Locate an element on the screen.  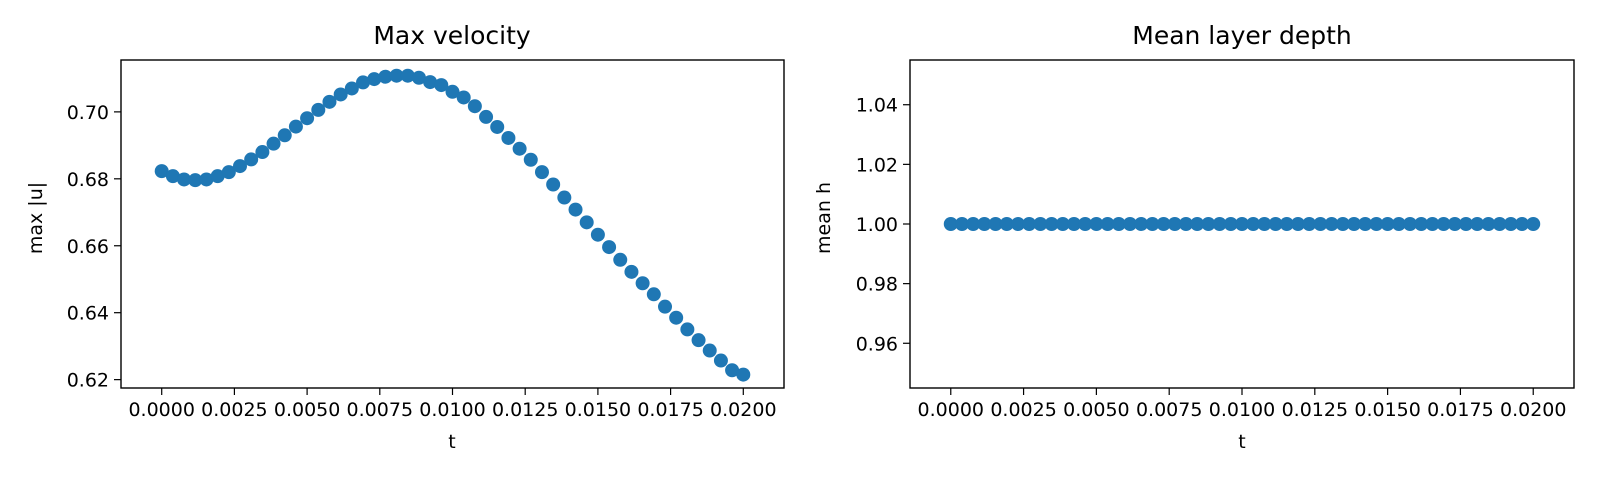
x-tick-label: 0.0050 is located at coordinates (307, 410).